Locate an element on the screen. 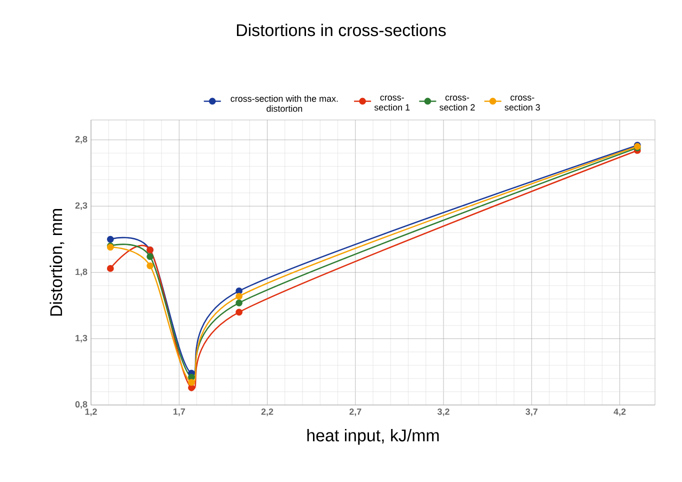 The image size is (682, 482). legend-label: cross-section 2 is located at coordinates (457, 103).